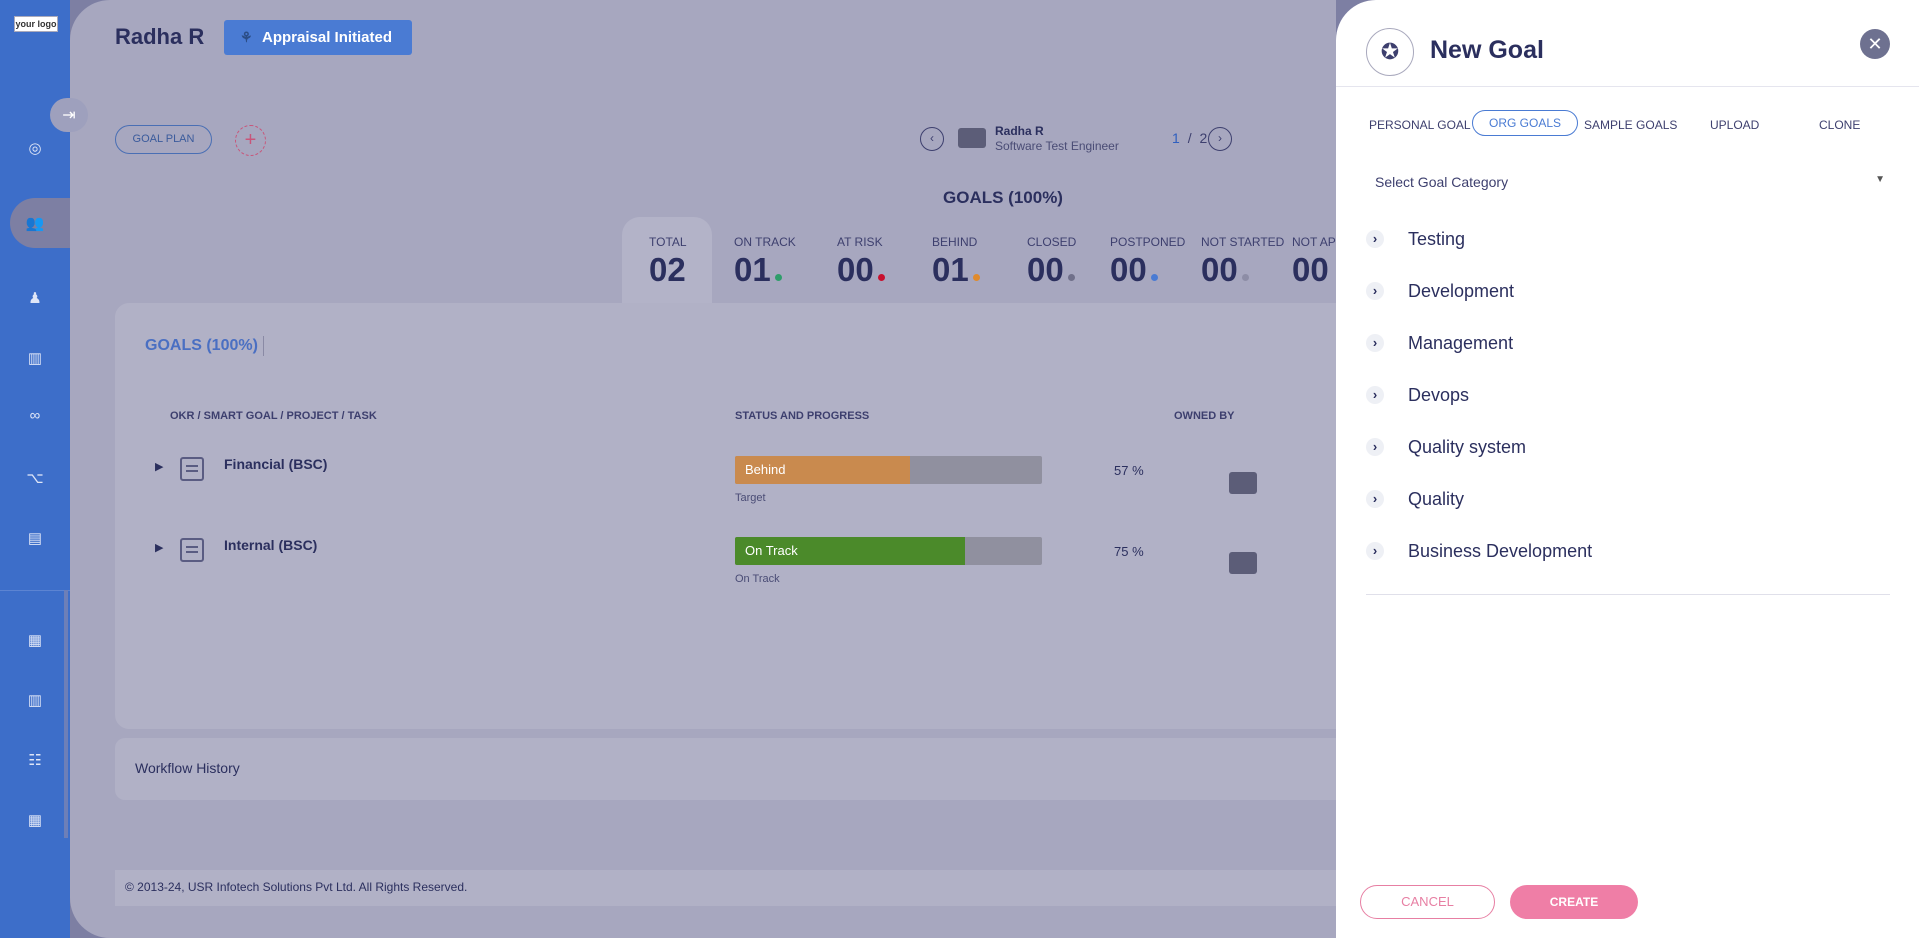 The width and height of the screenshot is (1919, 938). I want to click on category-label: Management, so click(1461, 342).